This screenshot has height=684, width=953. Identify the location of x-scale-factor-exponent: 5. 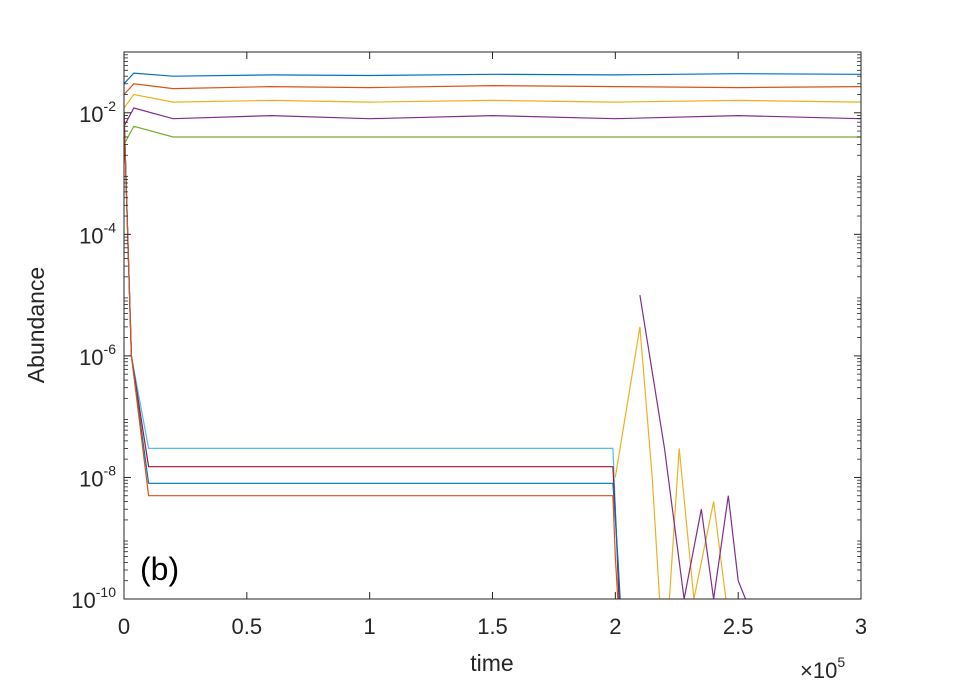
(841, 662).